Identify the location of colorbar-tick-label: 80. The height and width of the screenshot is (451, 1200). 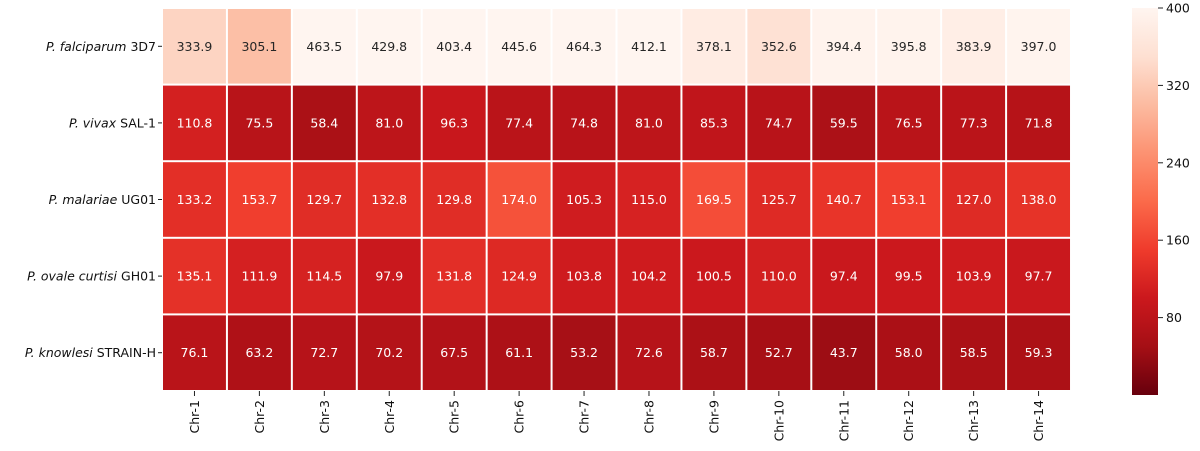
(1174, 317).